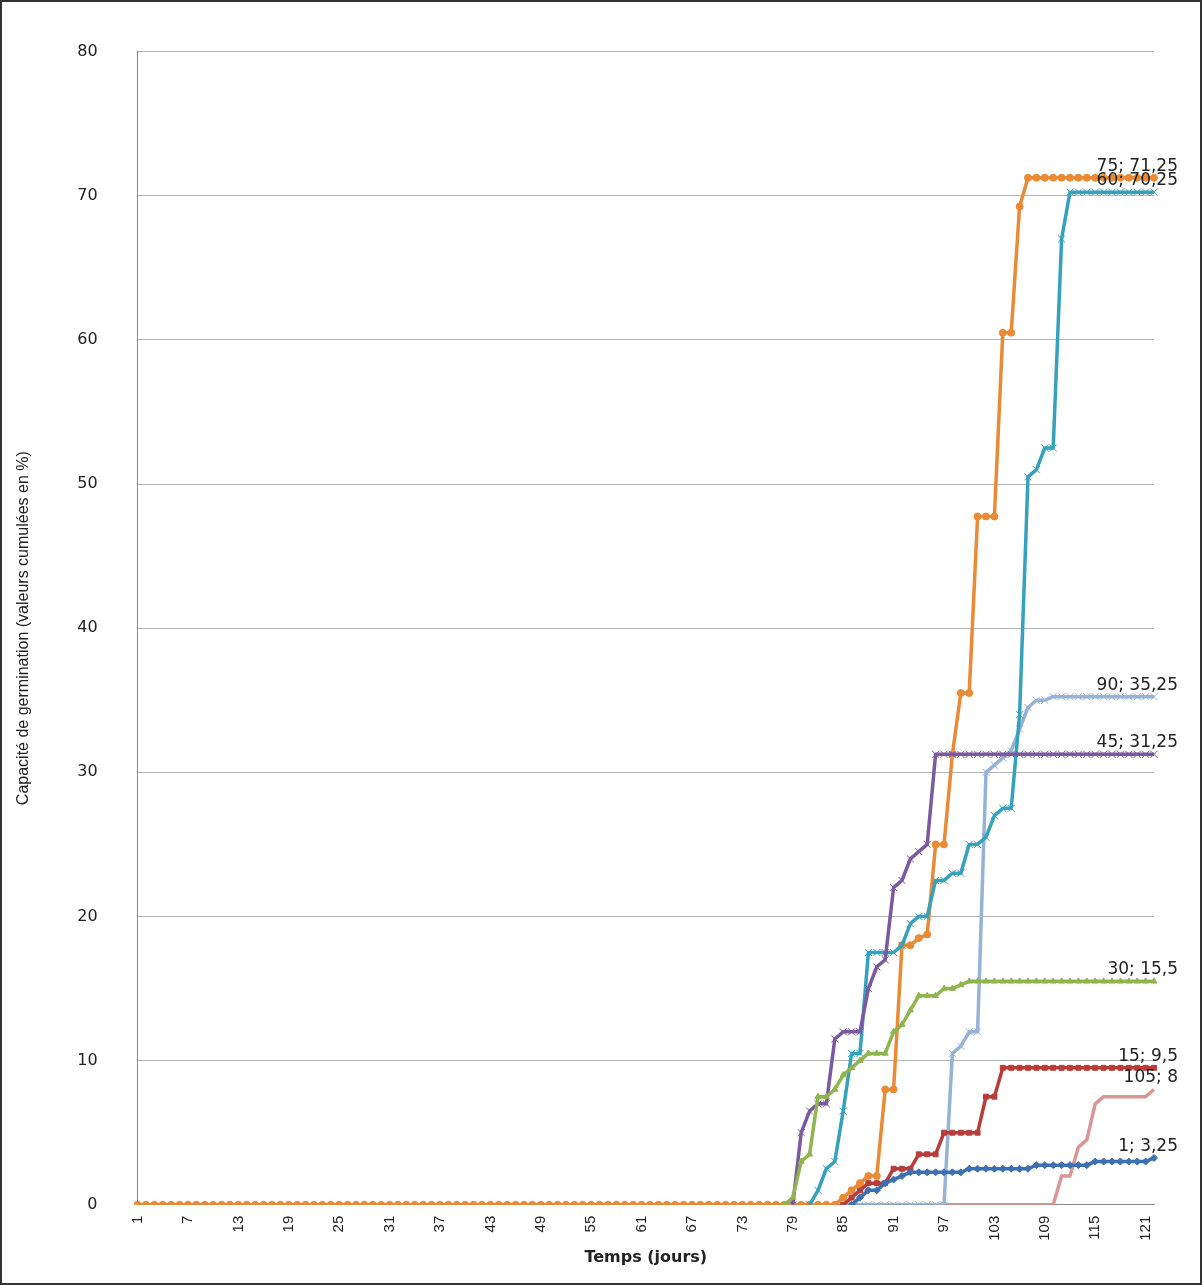 The image size is (1202, 1285). I want to click on x-tick-label: 55, so click(590, 1224).